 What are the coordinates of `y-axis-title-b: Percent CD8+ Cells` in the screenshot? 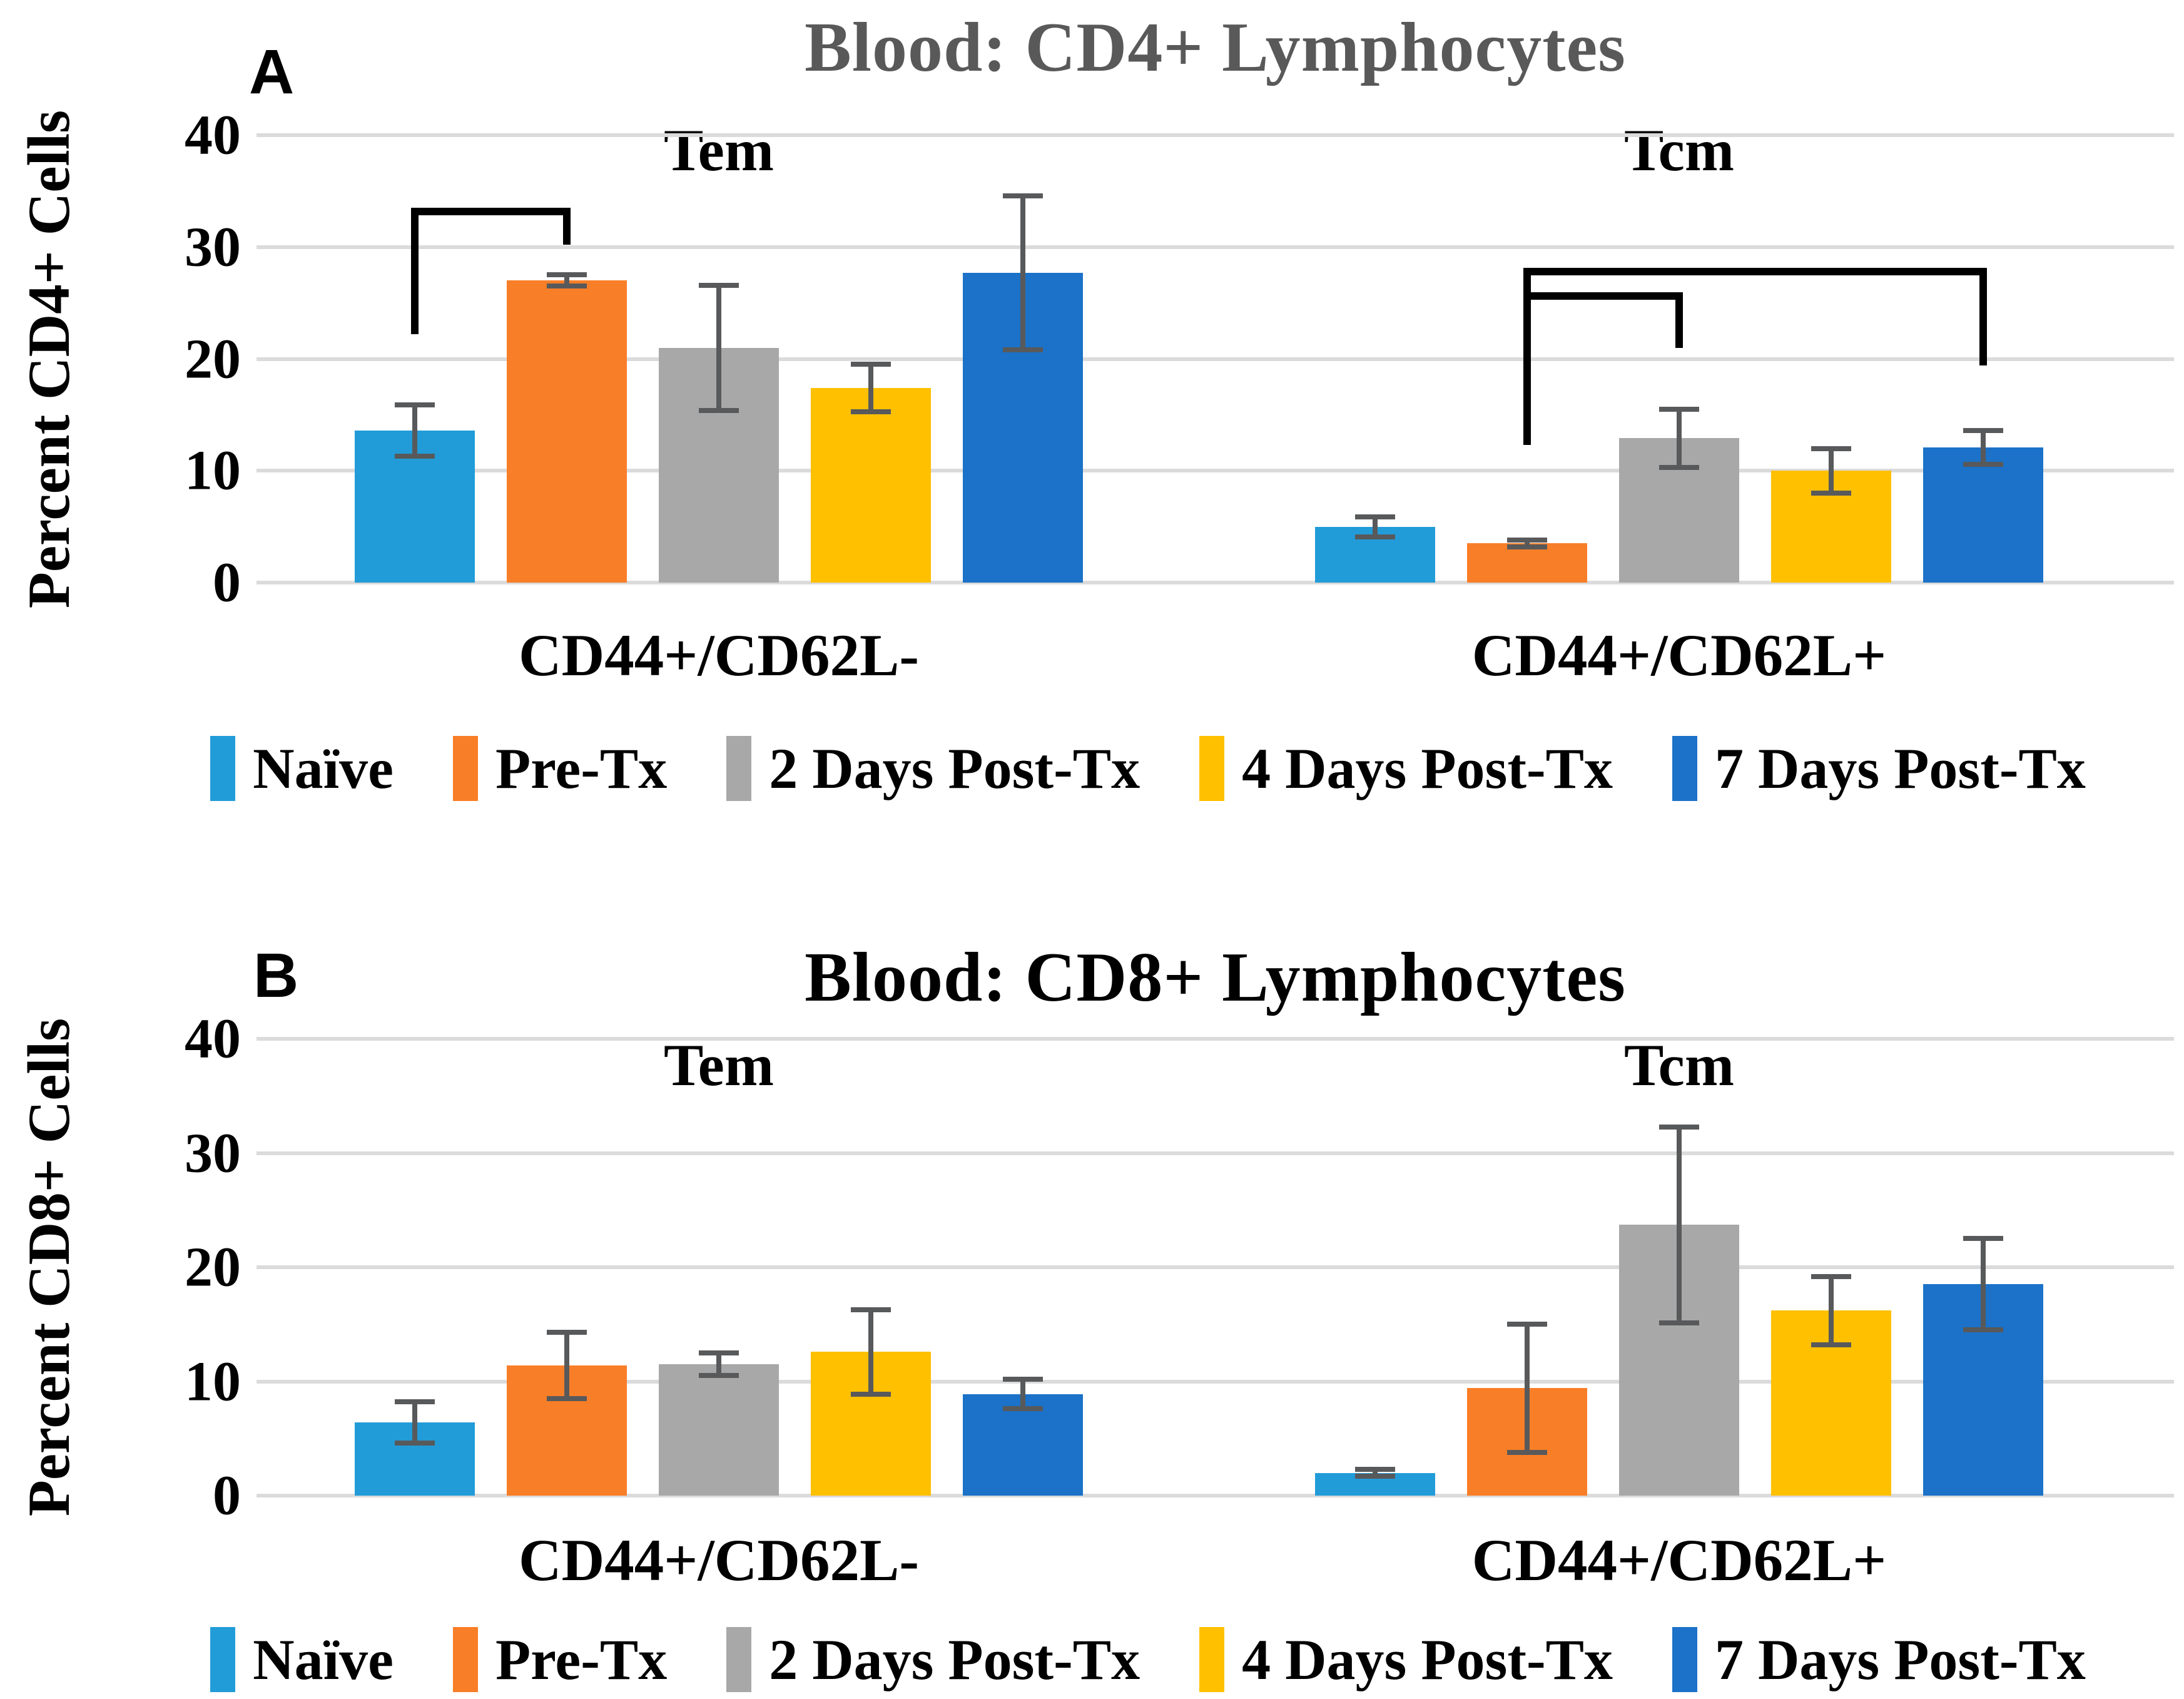 It's located at (49, 1267).